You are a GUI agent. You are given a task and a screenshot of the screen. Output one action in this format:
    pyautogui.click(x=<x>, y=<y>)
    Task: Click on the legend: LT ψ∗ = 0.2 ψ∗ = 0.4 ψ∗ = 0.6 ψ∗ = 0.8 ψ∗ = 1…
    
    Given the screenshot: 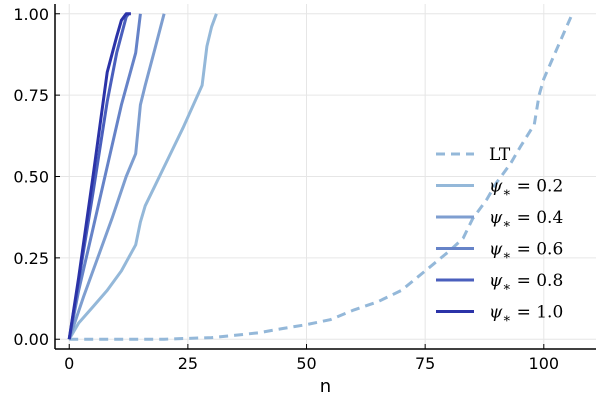 What is the action you would take?
    pyautogui.click(x=499, y=236)
    